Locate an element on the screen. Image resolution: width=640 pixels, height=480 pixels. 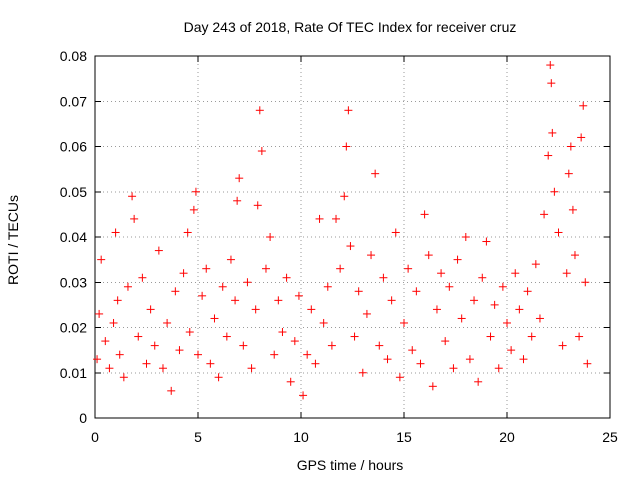
x-tick-label-5: 25 is located at coordinates (610, 437).